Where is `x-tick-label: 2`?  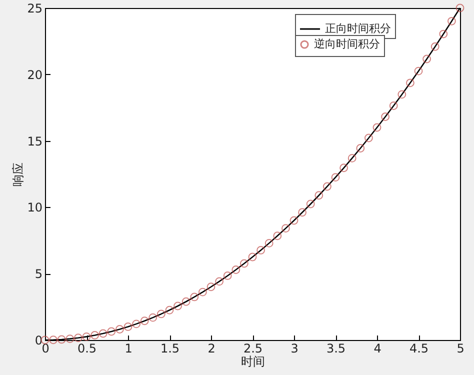
x-tick-label: 2 is located at coordinates (212, 349).